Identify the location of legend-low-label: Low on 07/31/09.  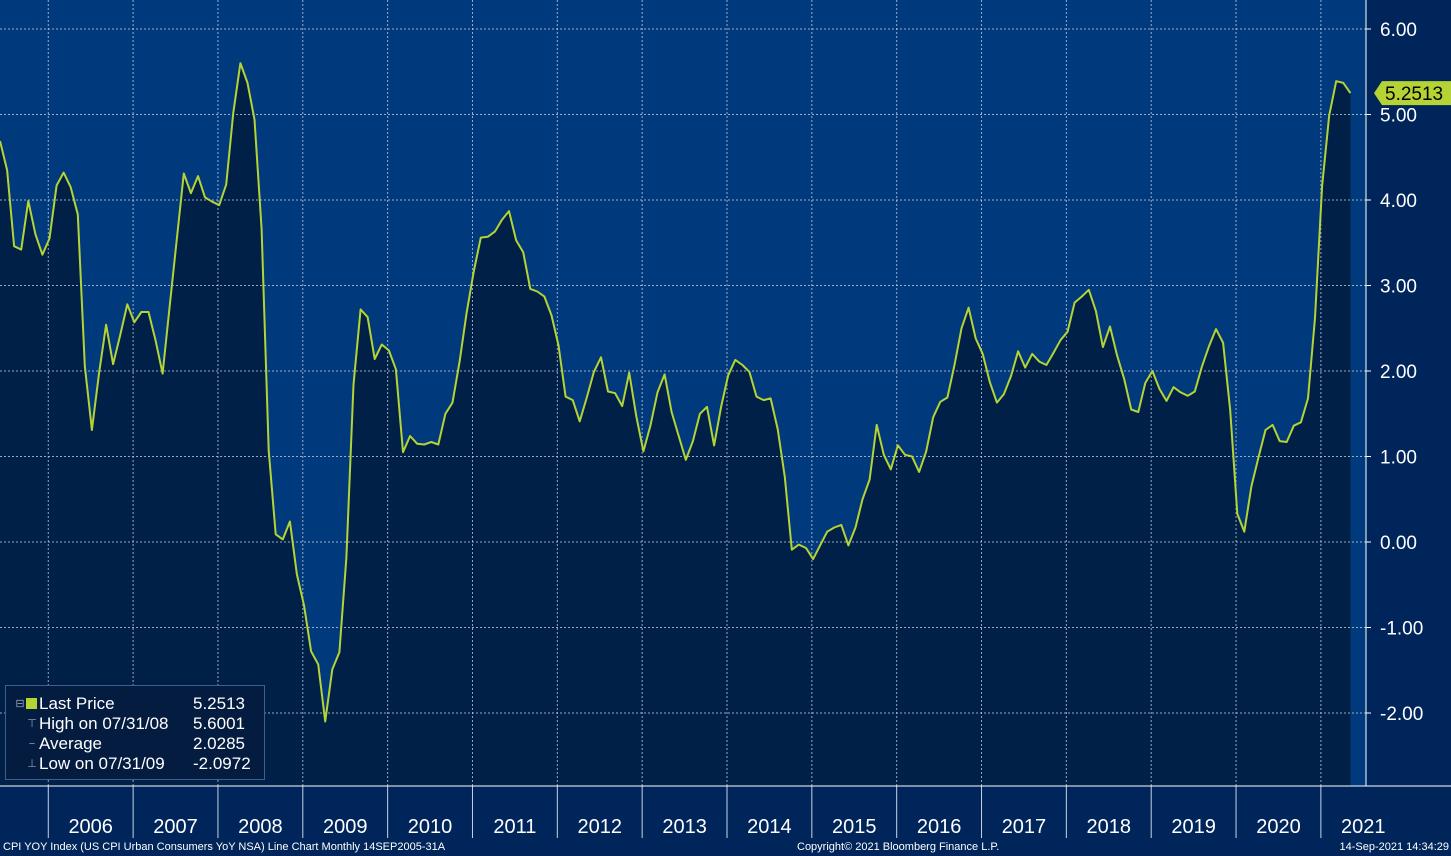
(102, 763).